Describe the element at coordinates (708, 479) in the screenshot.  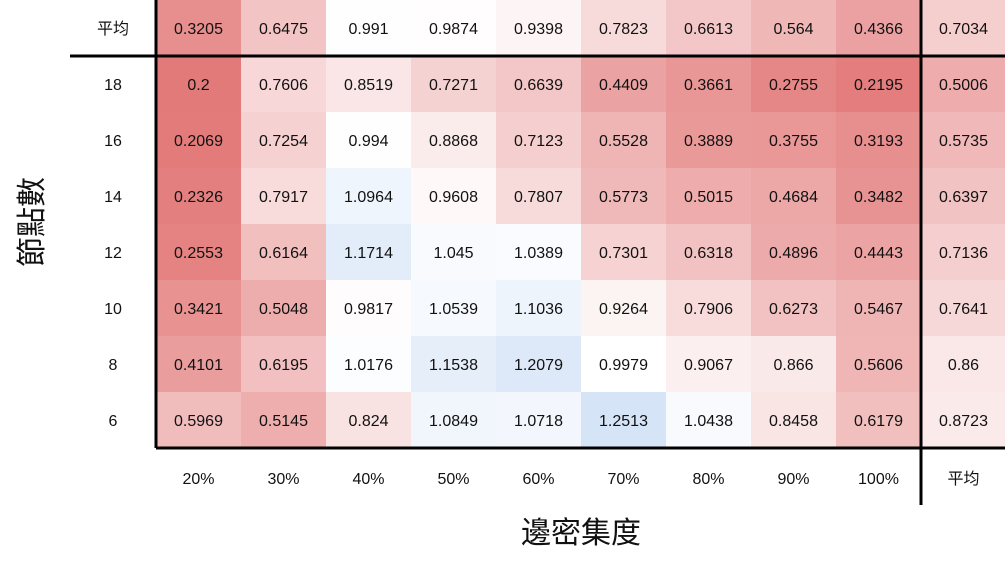
I see `x-tick-label: 80%` at that location.